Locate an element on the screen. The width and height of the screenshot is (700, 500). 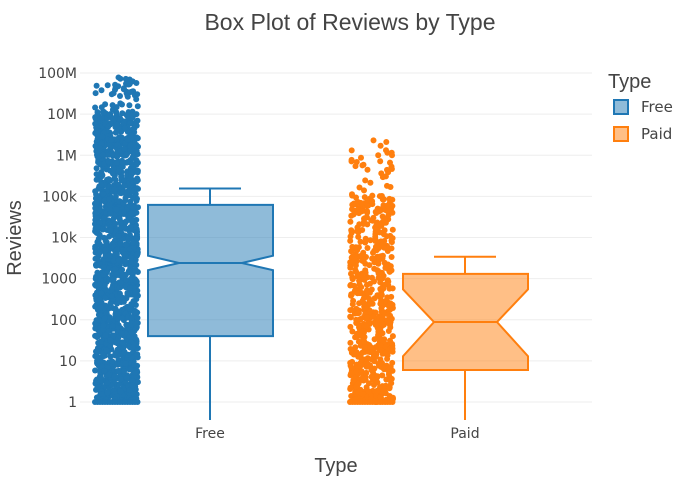
legend-item-free: Free is located at coordinates (643, 107).